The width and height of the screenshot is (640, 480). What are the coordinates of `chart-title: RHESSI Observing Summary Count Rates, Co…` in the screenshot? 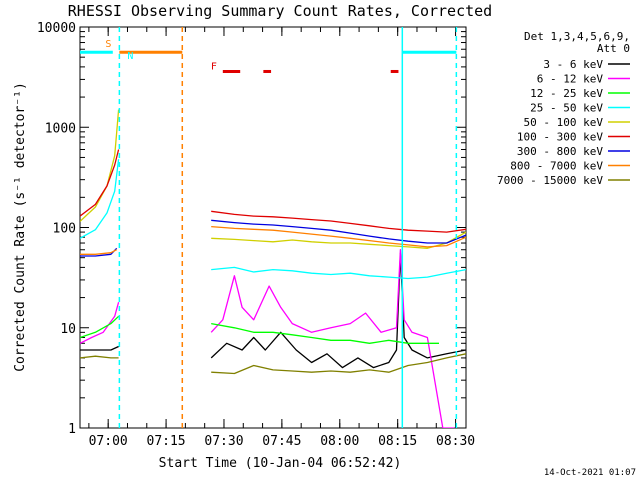 It's located at (280, 11).